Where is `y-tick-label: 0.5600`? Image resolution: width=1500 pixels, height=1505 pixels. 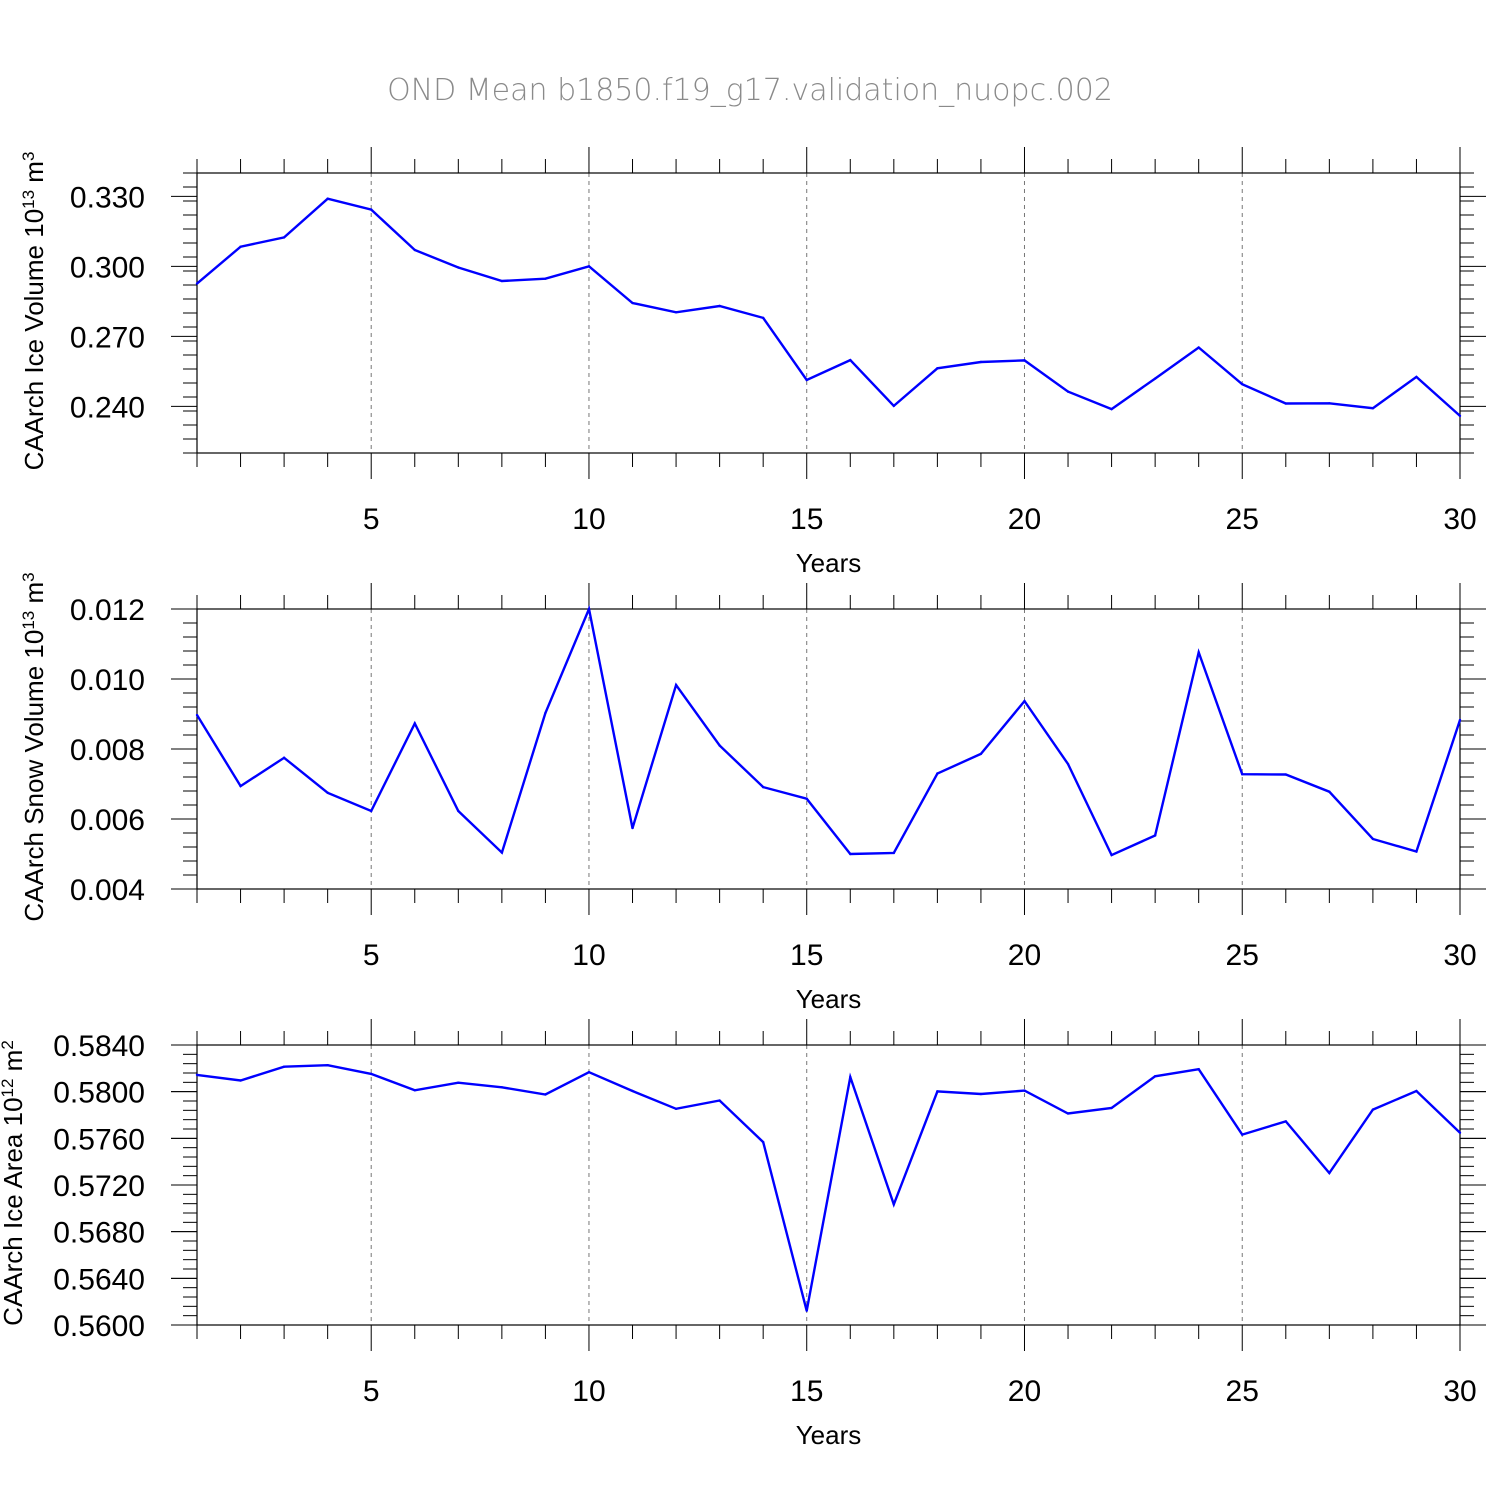 y-tick-label: 0.5600 is located at coordinates (99, 1326).